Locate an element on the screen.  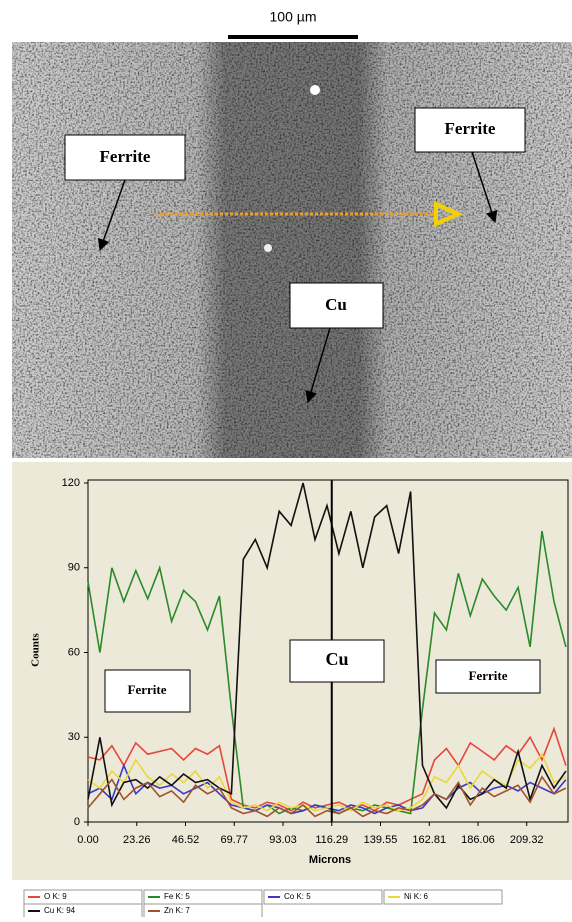
scan-end is located at coordinates (448, 214).